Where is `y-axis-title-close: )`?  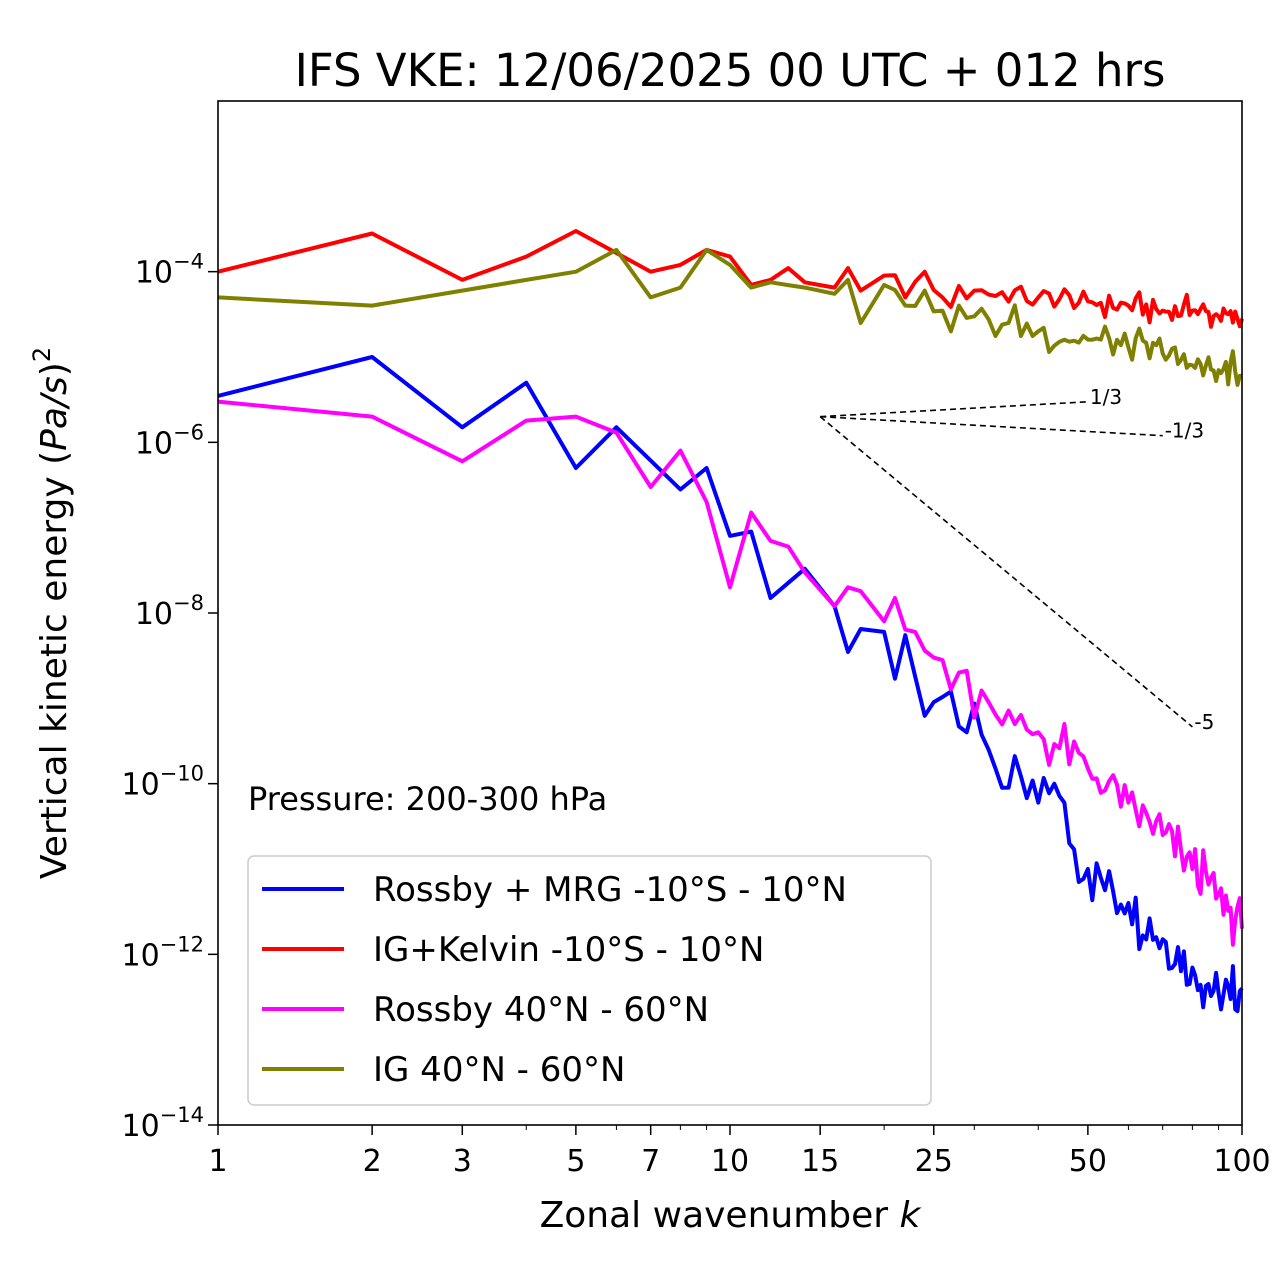
y-axis-title-close: ) is located at coordinates (54, 369).